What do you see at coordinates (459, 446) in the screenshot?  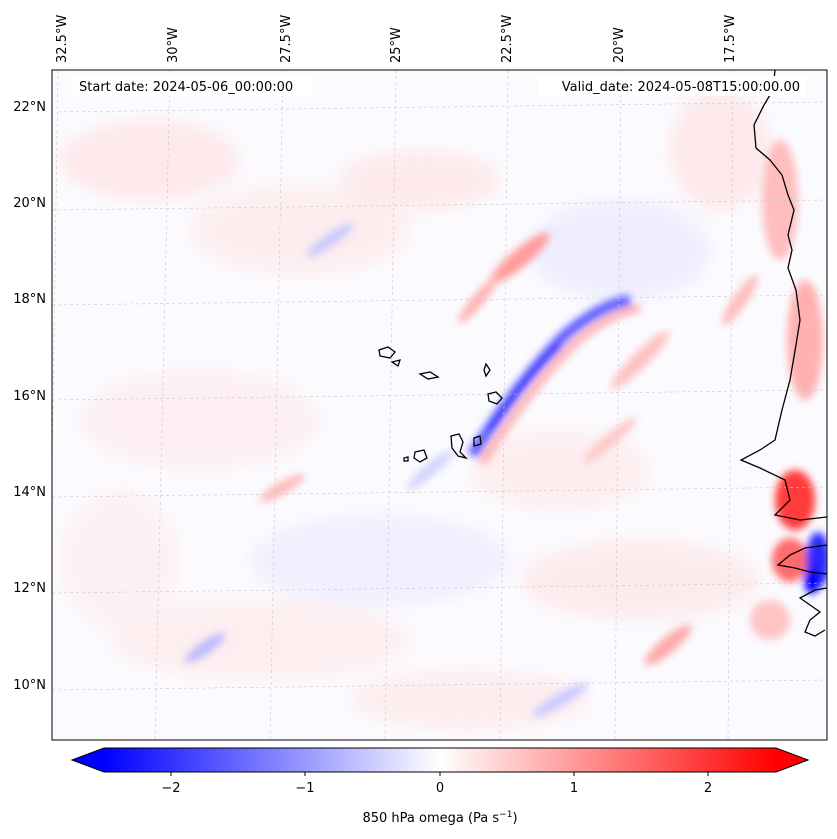 I see `island-santiago` at bounding box center [459, 446].